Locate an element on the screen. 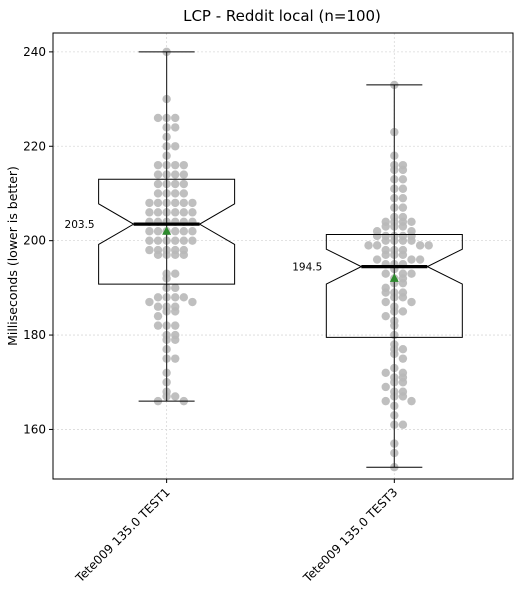 This screenshot has height=600, width=525. x-tick-label: Tete009 135.0 TEST1 is located at coordinates (122, 535).